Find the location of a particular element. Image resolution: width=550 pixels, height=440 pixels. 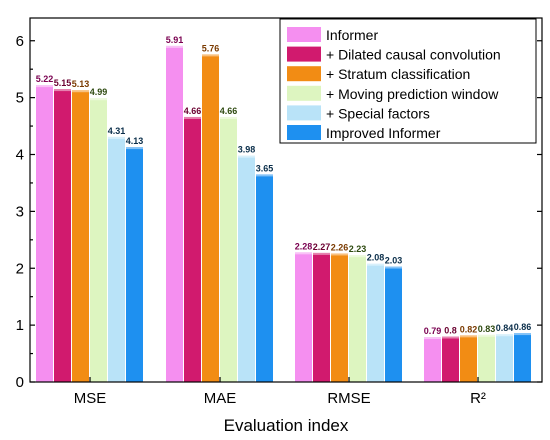

data-label: 0.8 is located at coordinates (450, 331).